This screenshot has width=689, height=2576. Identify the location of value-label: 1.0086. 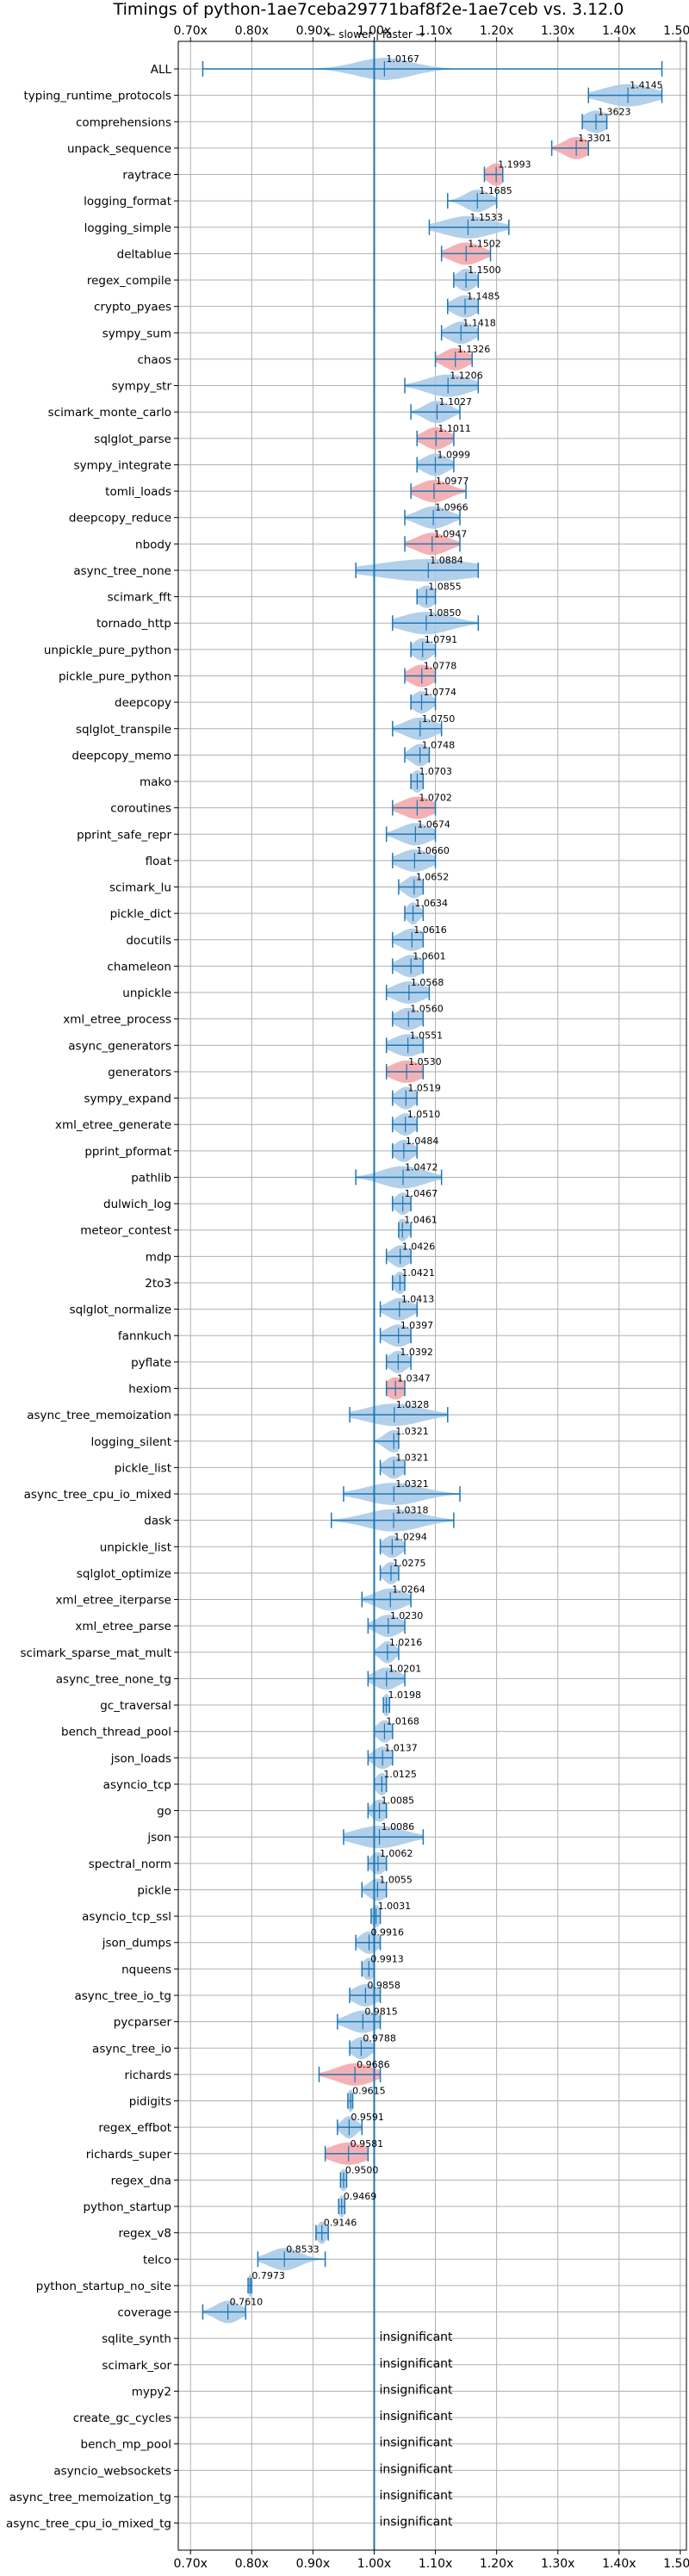
(398, 1827).